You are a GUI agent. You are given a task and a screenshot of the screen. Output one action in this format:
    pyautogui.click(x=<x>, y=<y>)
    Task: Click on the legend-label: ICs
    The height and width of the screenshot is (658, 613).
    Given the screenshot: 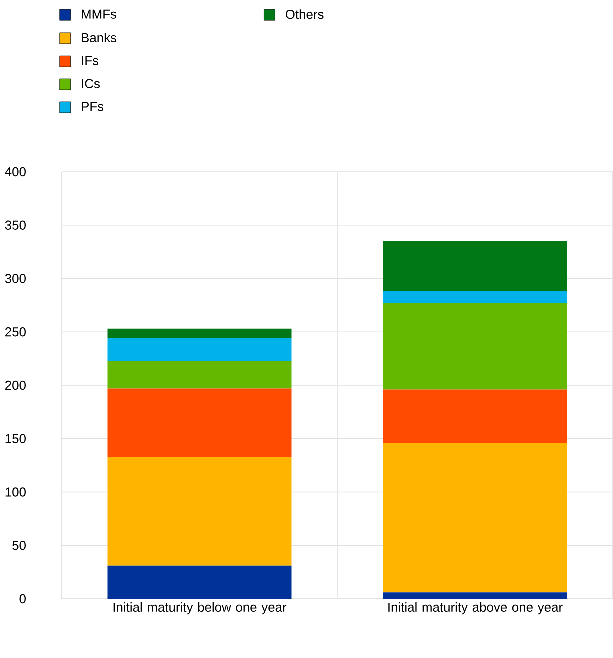 What is the action you would take?
    pyautogui.click(x=91, y=83)
    